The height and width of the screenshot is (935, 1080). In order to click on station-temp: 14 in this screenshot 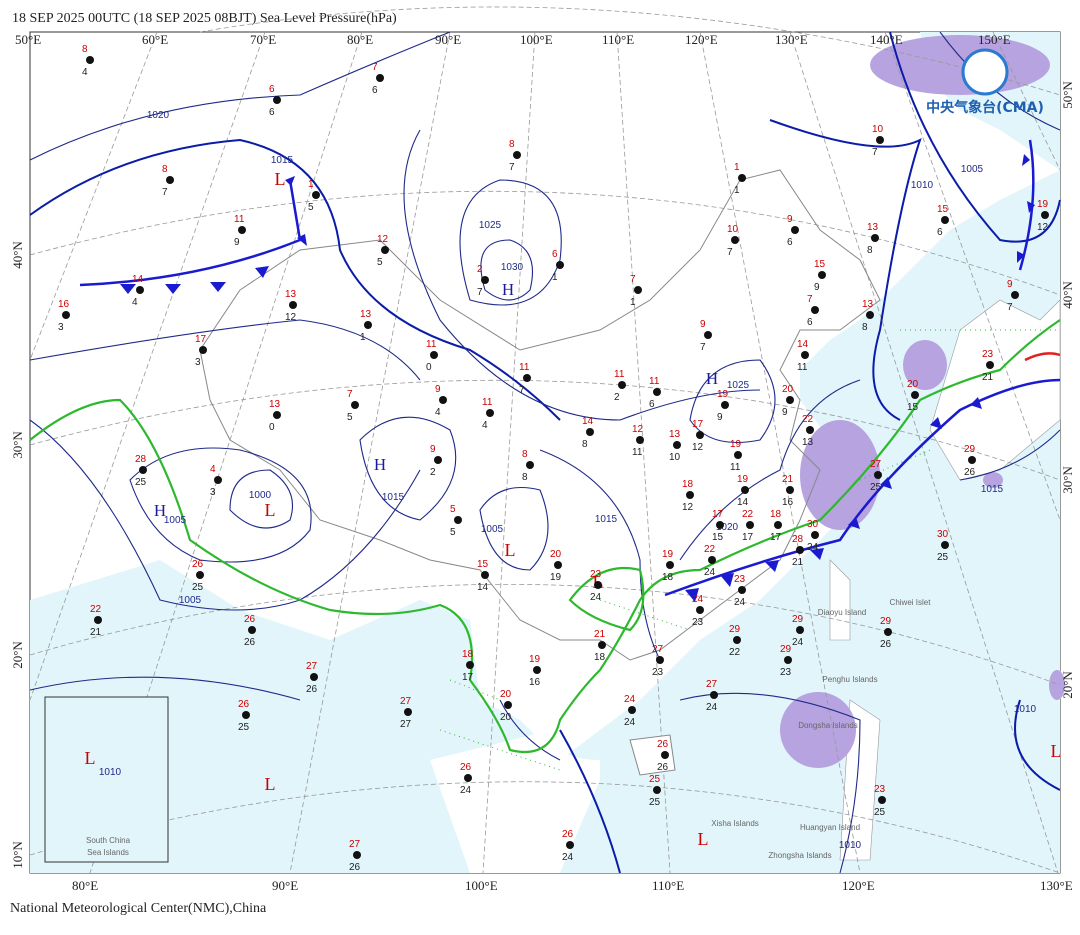, I will do `click(138, 279)`.